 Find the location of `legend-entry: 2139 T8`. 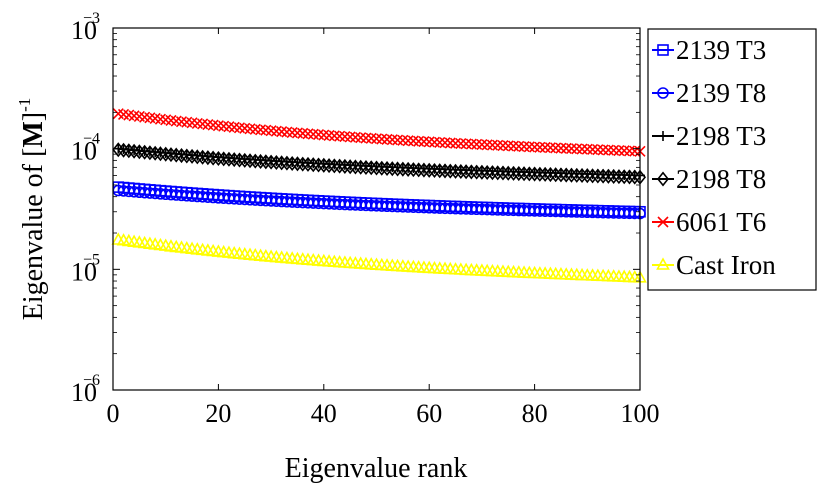

legend-entry: 2139 T8 is located at coordinates (709, 93).